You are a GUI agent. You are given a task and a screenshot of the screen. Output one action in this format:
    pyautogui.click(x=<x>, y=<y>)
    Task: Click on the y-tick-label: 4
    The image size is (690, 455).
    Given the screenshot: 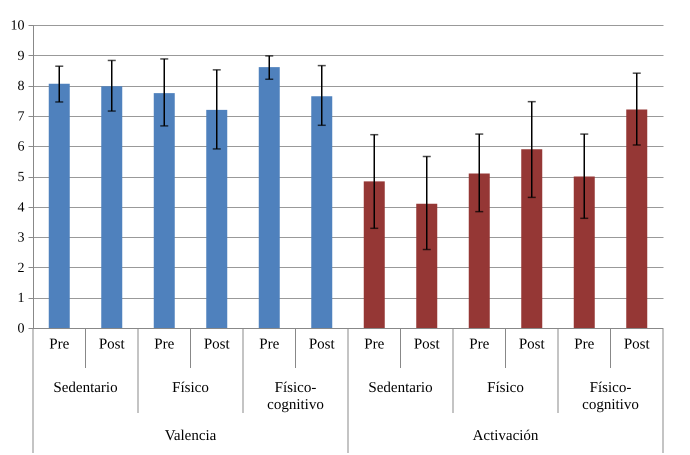 What is the action you would take?
    pyautogui.click(x=21, y=208)
    